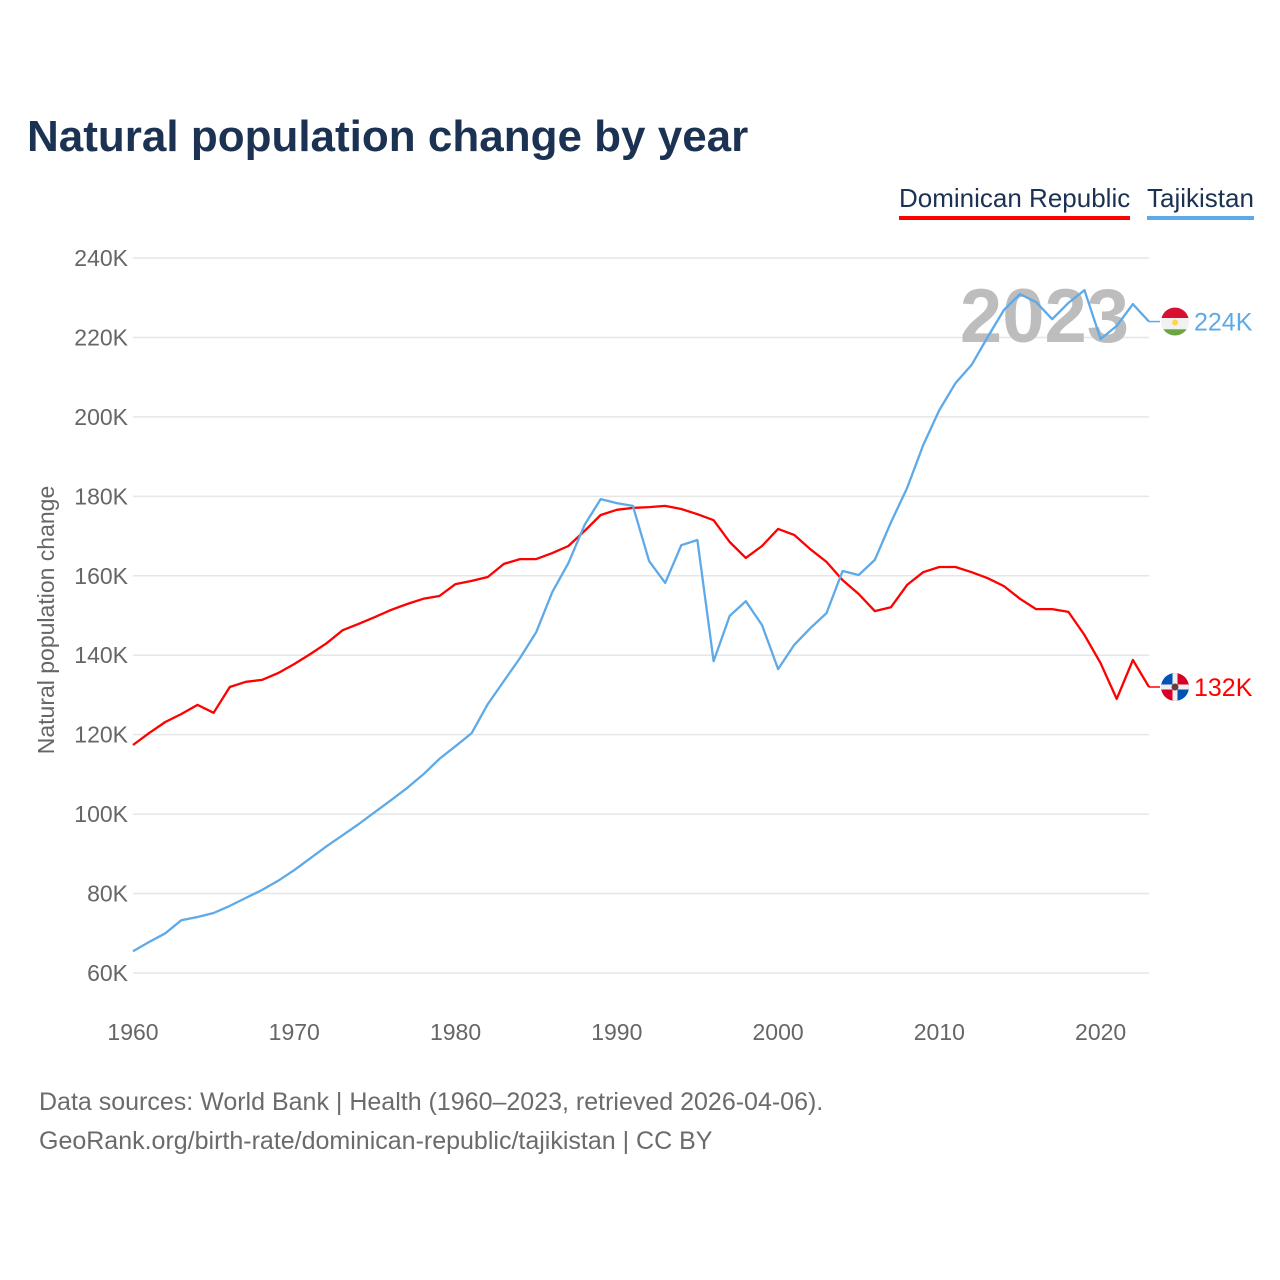 This screenshot has width=1280, height=1280. I want to click on flag-crown, so click(1175, 322).